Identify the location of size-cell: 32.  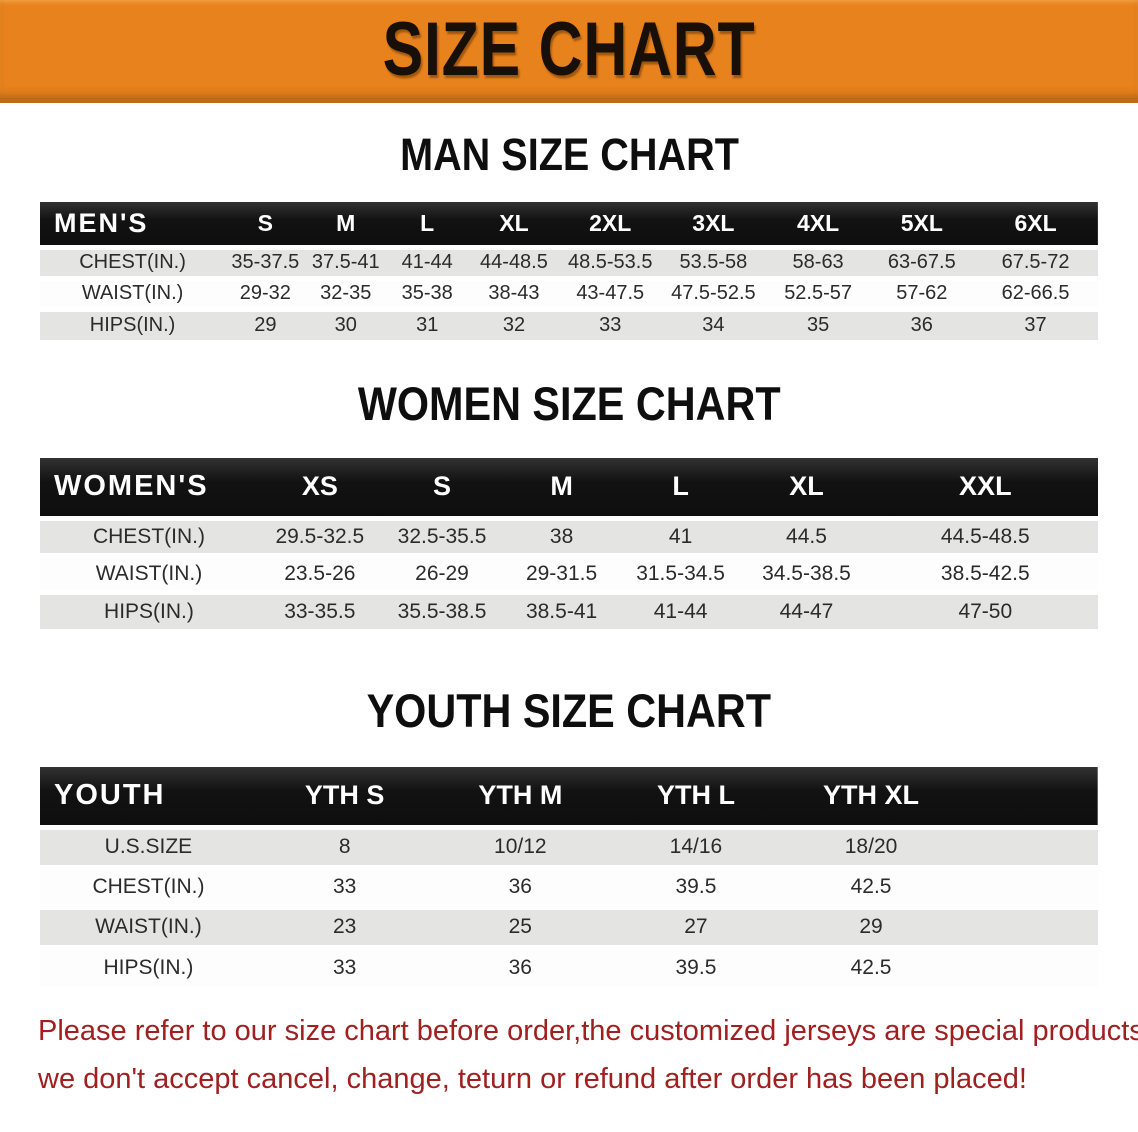
(514, 325).